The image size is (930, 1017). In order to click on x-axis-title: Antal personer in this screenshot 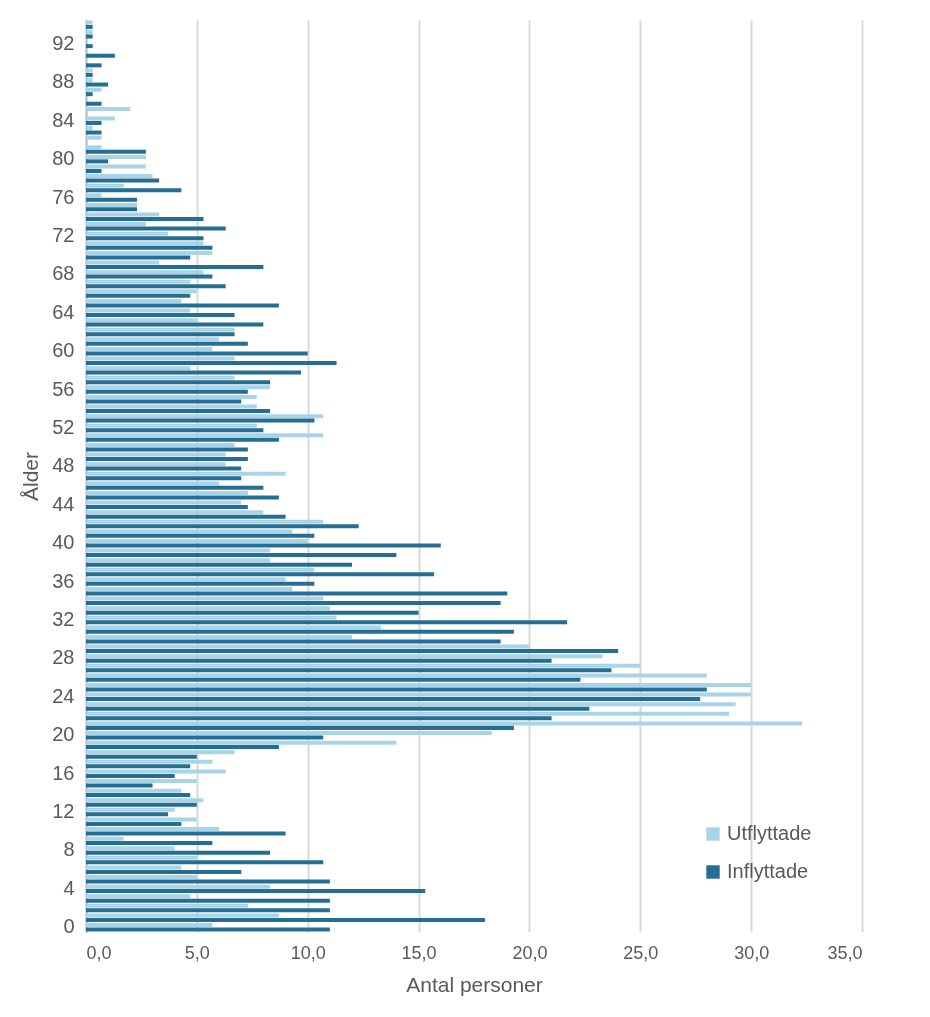, I will do `click(474, 984)`.